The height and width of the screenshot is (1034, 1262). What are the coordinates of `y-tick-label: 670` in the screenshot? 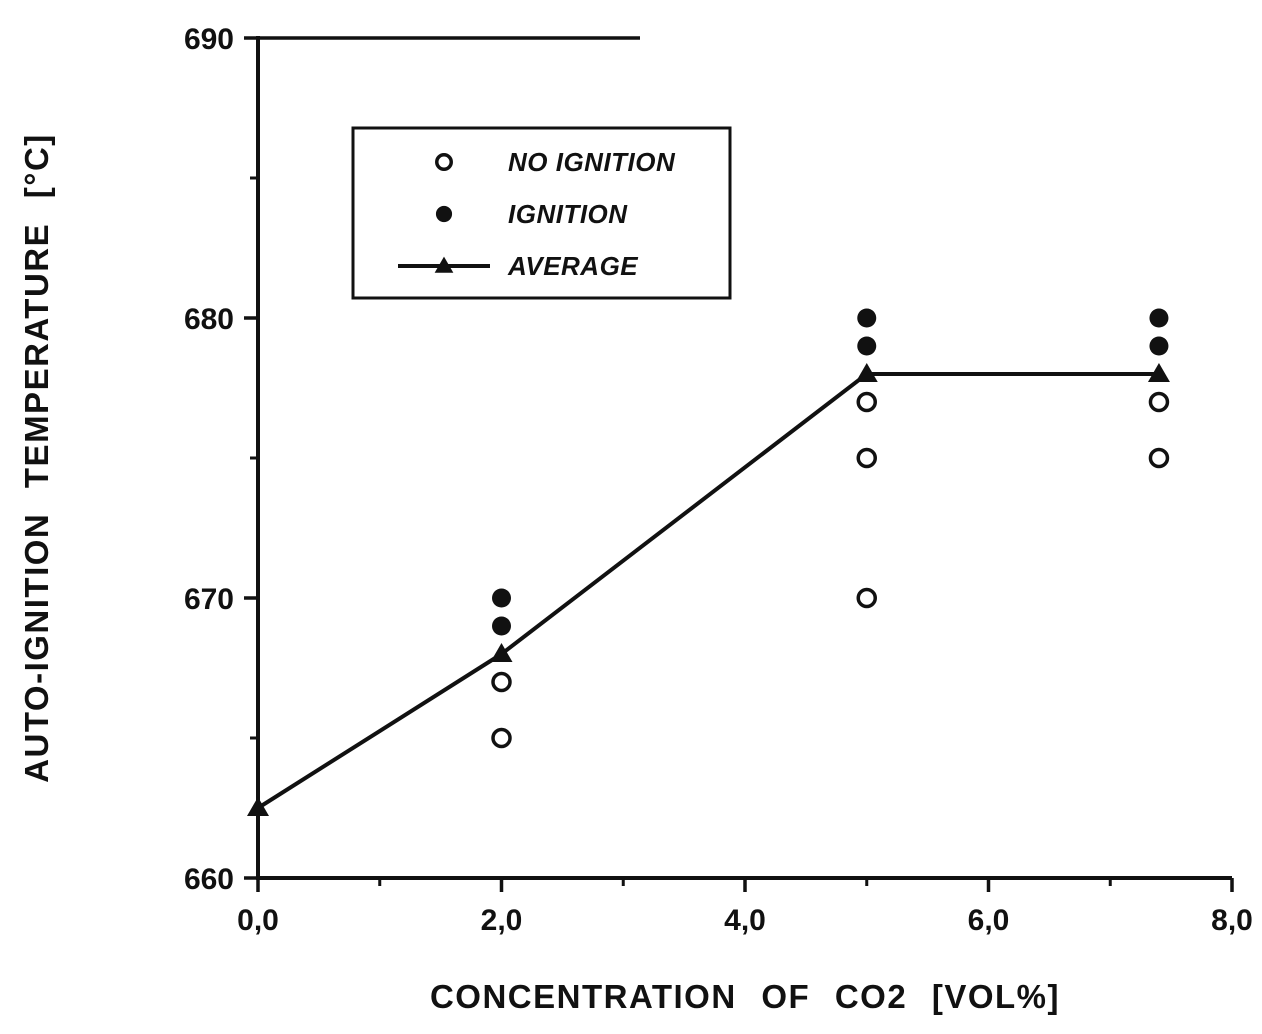 It's located at (209, 599).